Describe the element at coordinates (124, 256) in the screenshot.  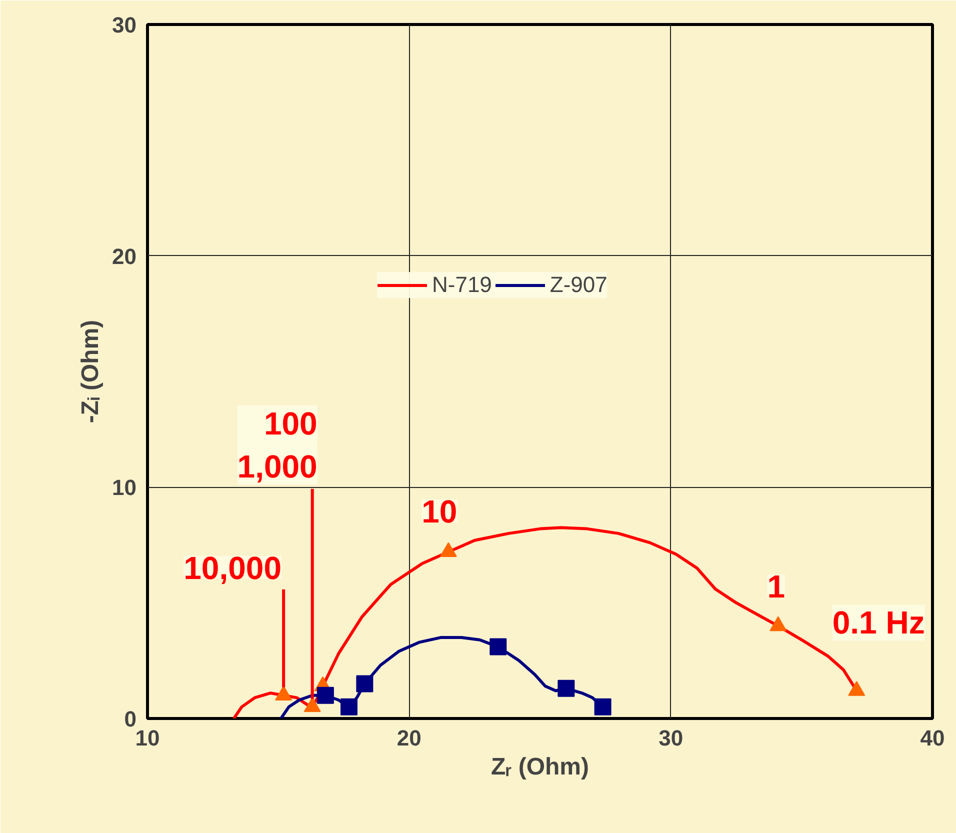
I see `y-tick-label: 20` at that location.